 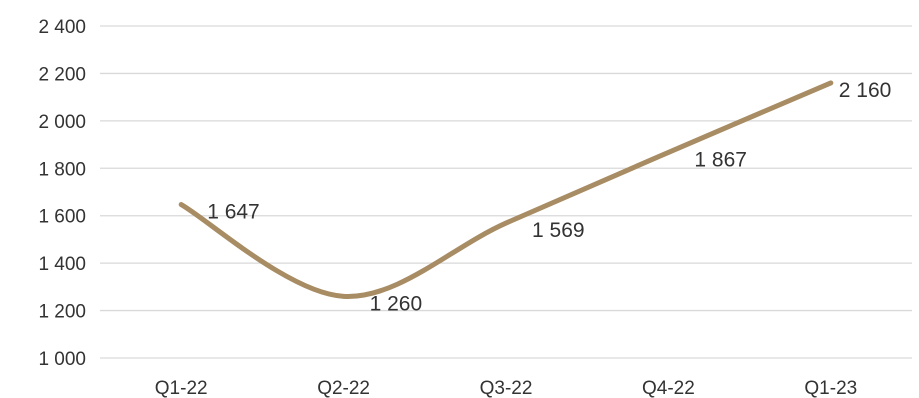 I want to click on y-axis-tick-labels: 1 000 1 200 1 400 1 600 1 800 2 000 2 200 2 400, so click(x=62, y=193).